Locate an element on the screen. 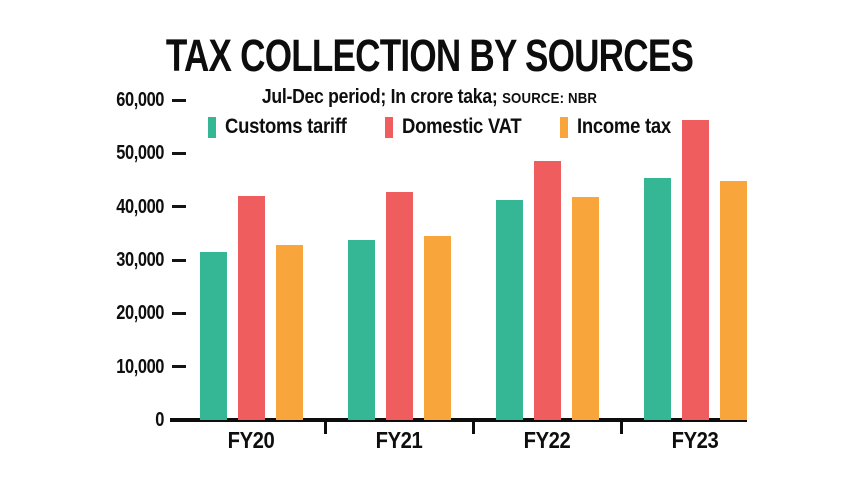 Image resolution: width=859 pixels, height=484 pixels. bar-income-tax-fy21 is located at coordinates (437, 328).